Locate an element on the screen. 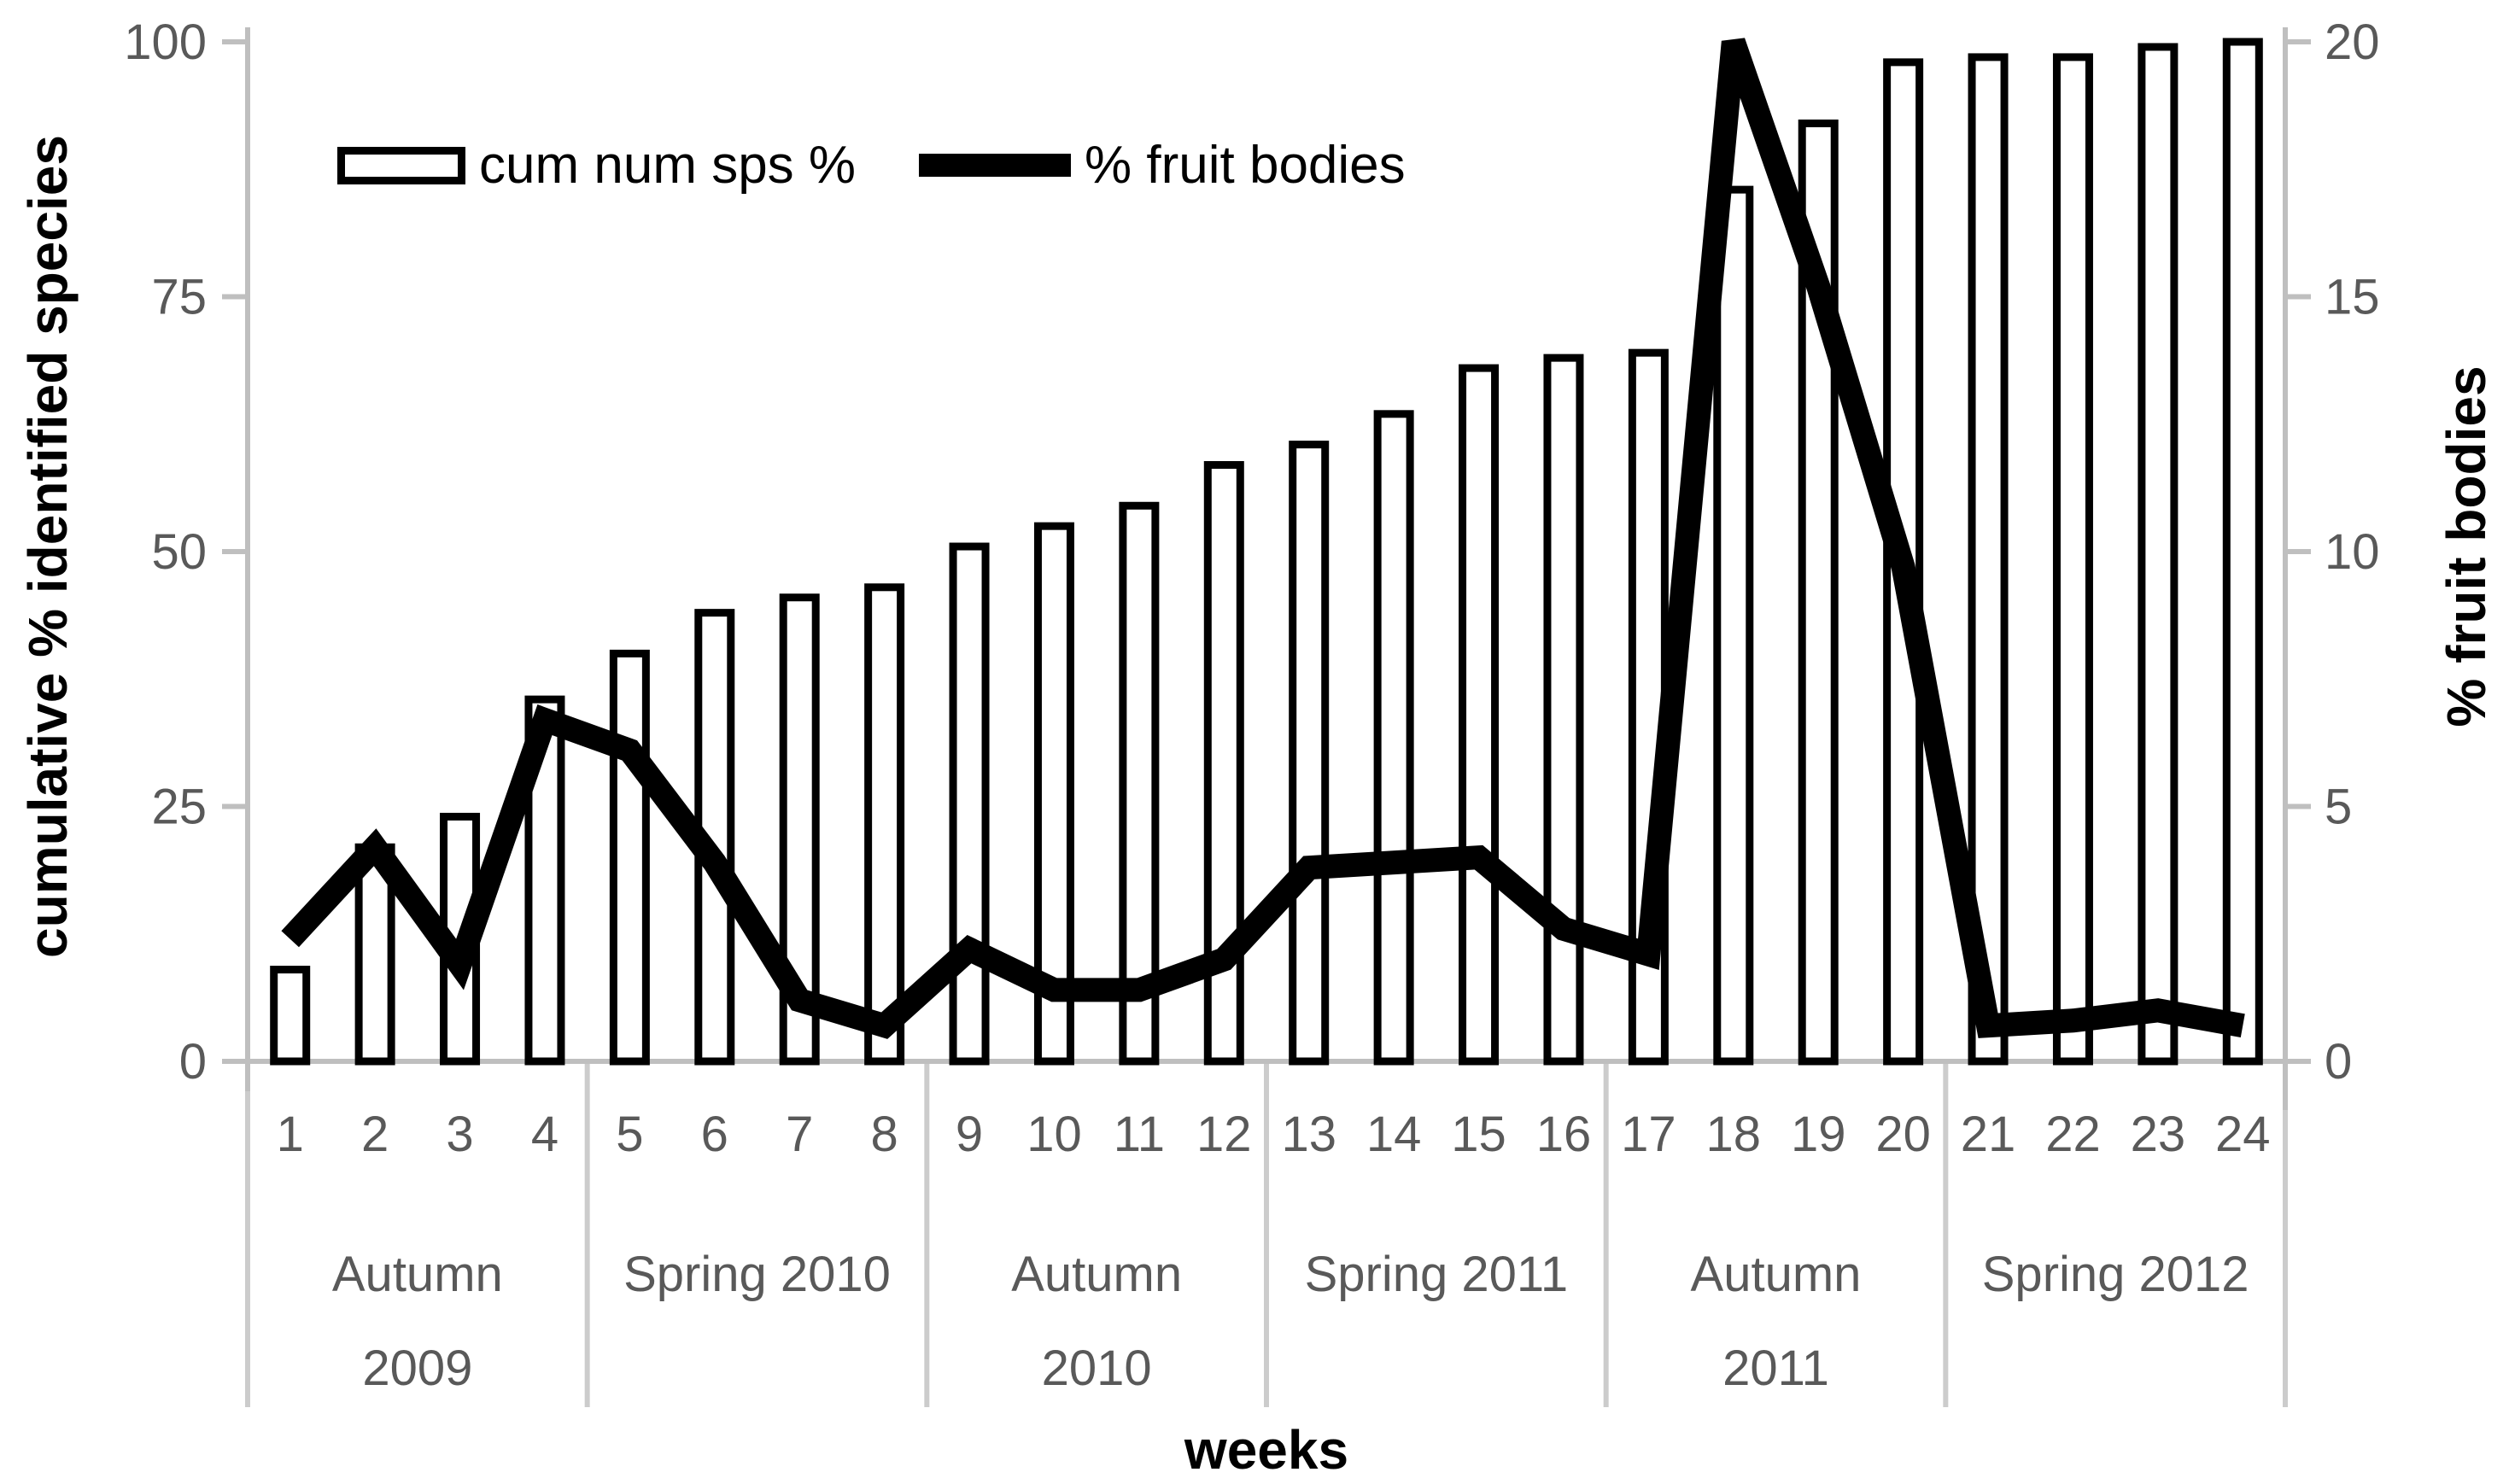 This screenshot has height=1484, width=2509. left-axis-tick-label-100: 100 is located at coordinates (165, 43).